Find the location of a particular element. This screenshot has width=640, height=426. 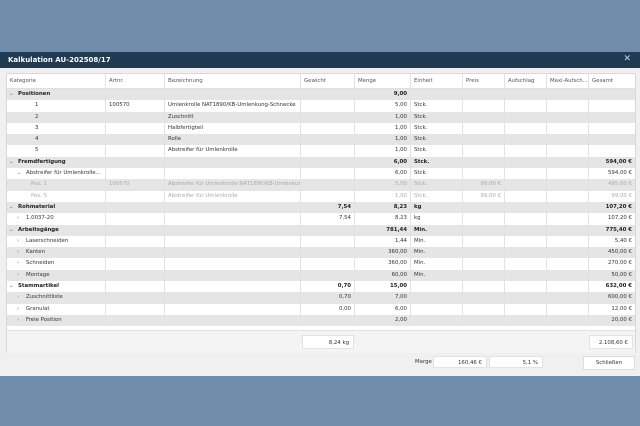

cell-text: 2,00 is located at coordinates (400, 319).